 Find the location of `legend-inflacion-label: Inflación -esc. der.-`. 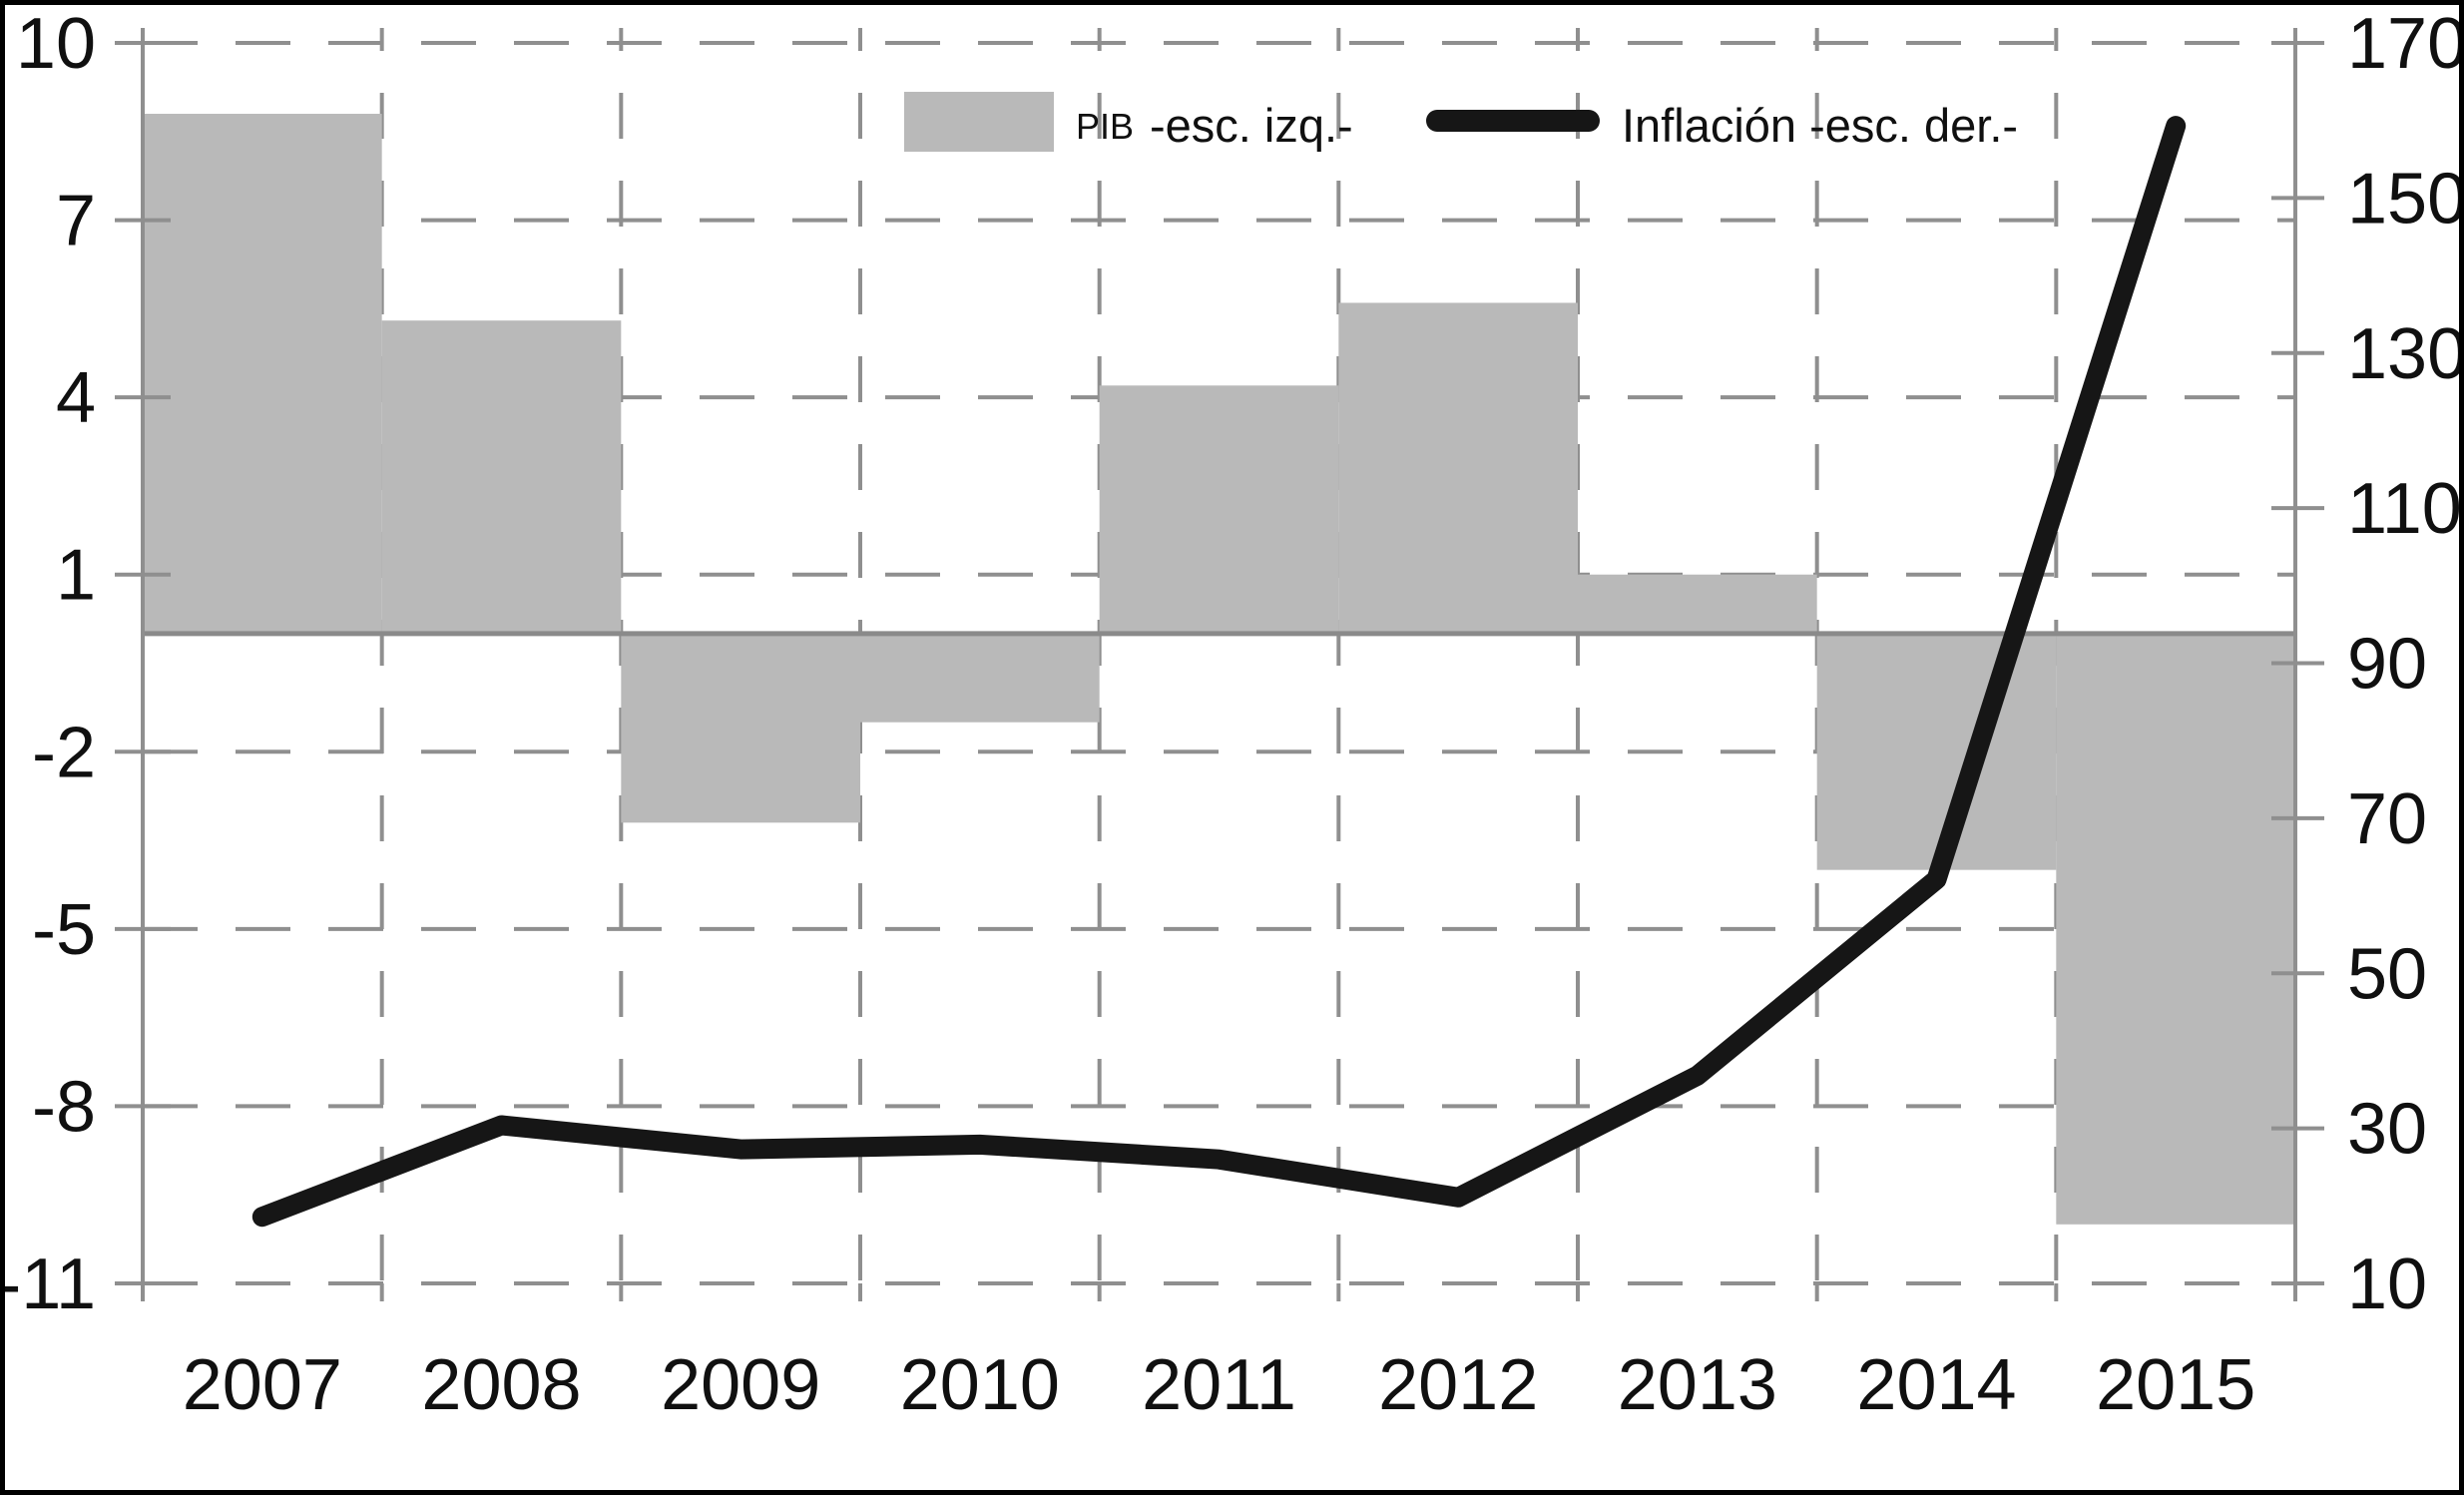

legend-inflacion-label: Inflación -esc. der.- is located at coordinates (1820, 125).